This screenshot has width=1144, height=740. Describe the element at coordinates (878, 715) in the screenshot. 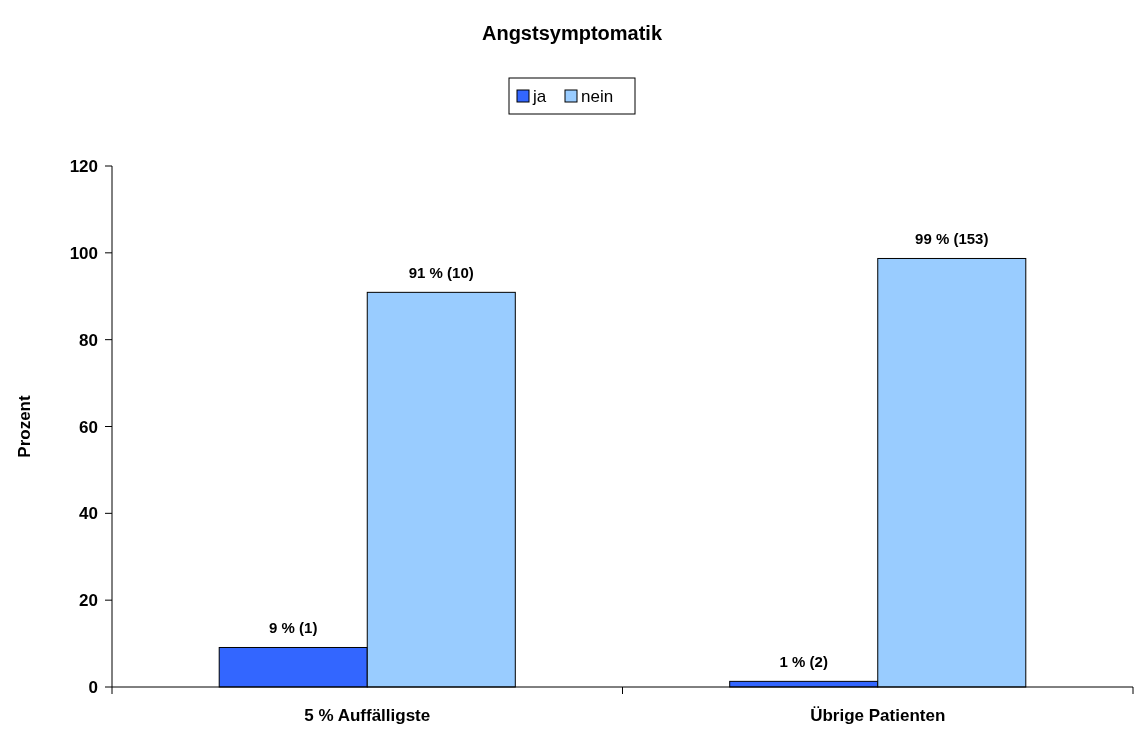

I see `x-tick-label: Übrige Patienten` at that location.